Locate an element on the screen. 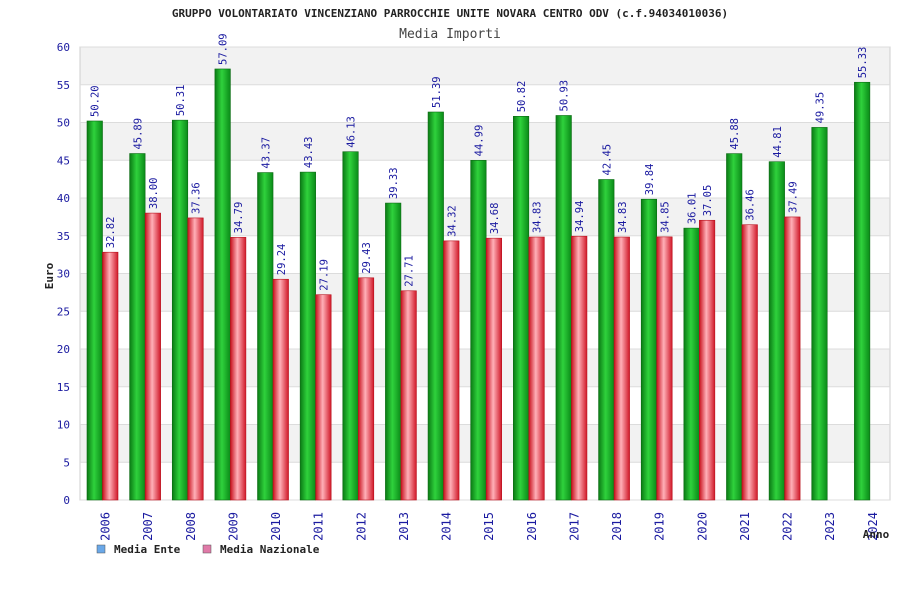  bar-media-ente-2016 is located at coordinates (521, 308).